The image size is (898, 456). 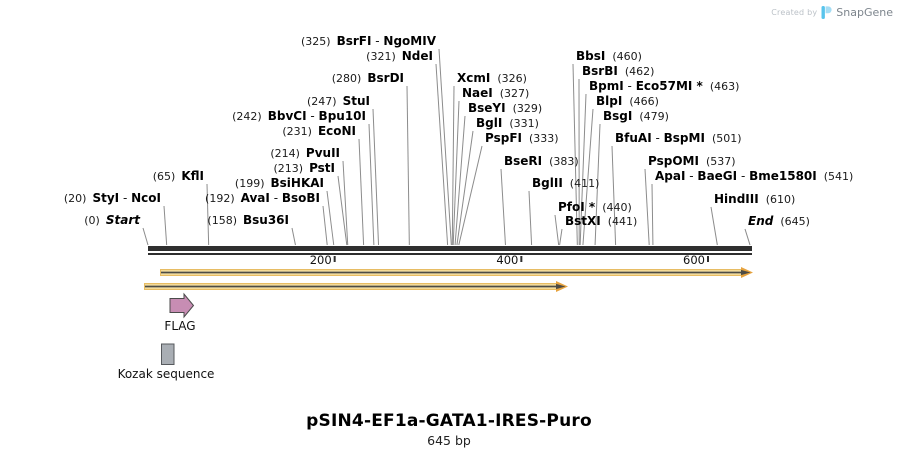 What do you see at coordinates (507, 123) in the screenshot?
I see `site-label-bgli: BglI (331)` at bounding box center [507, 123].